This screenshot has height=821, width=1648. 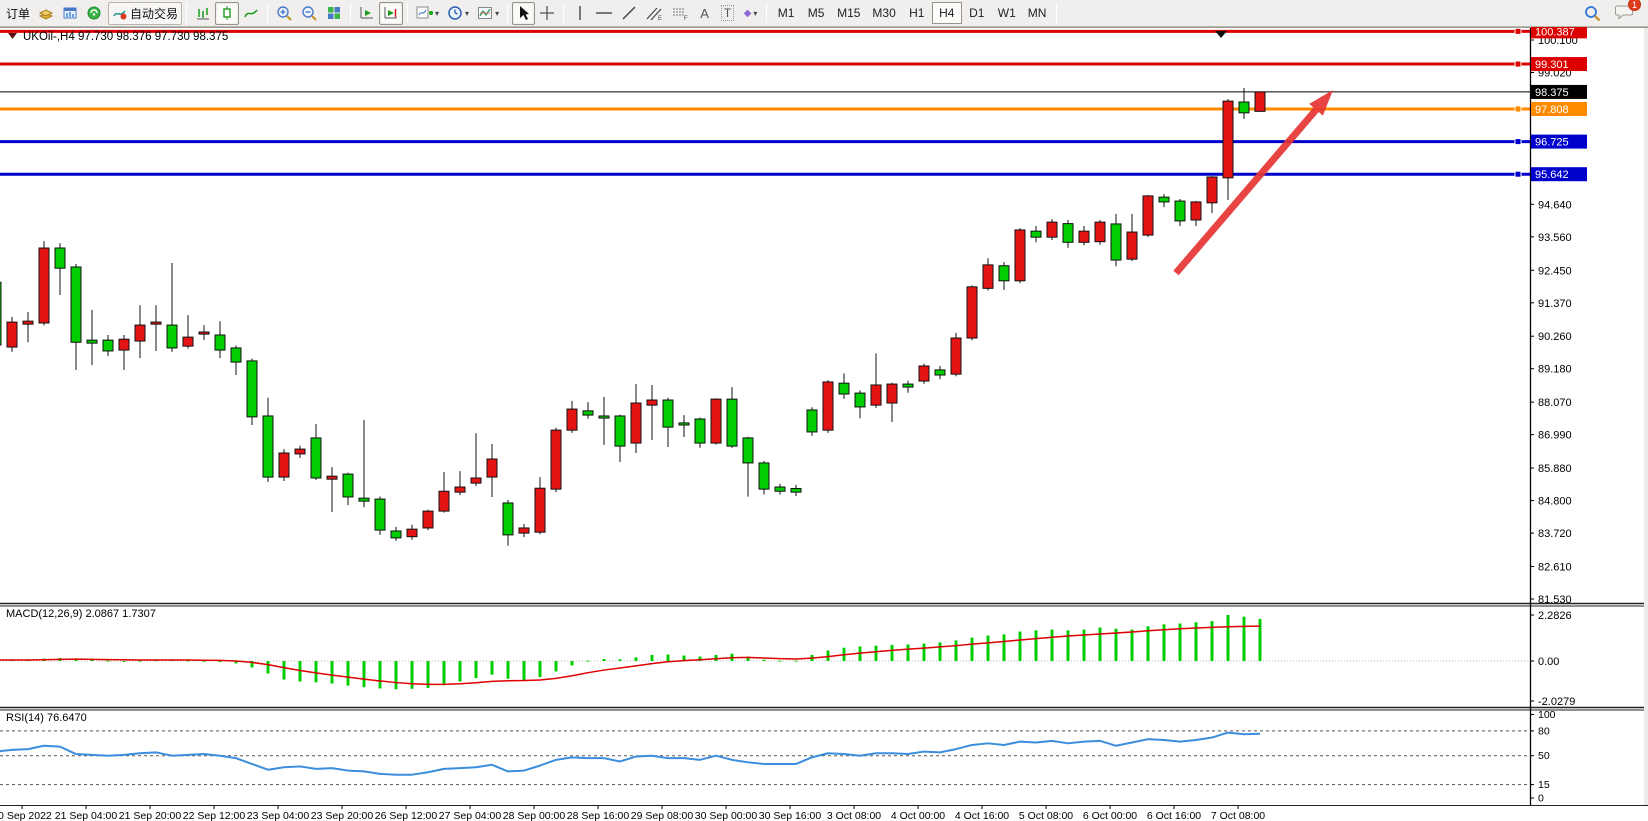 I want to click on cursor-arrow-icon, so click(x=524, y=13).